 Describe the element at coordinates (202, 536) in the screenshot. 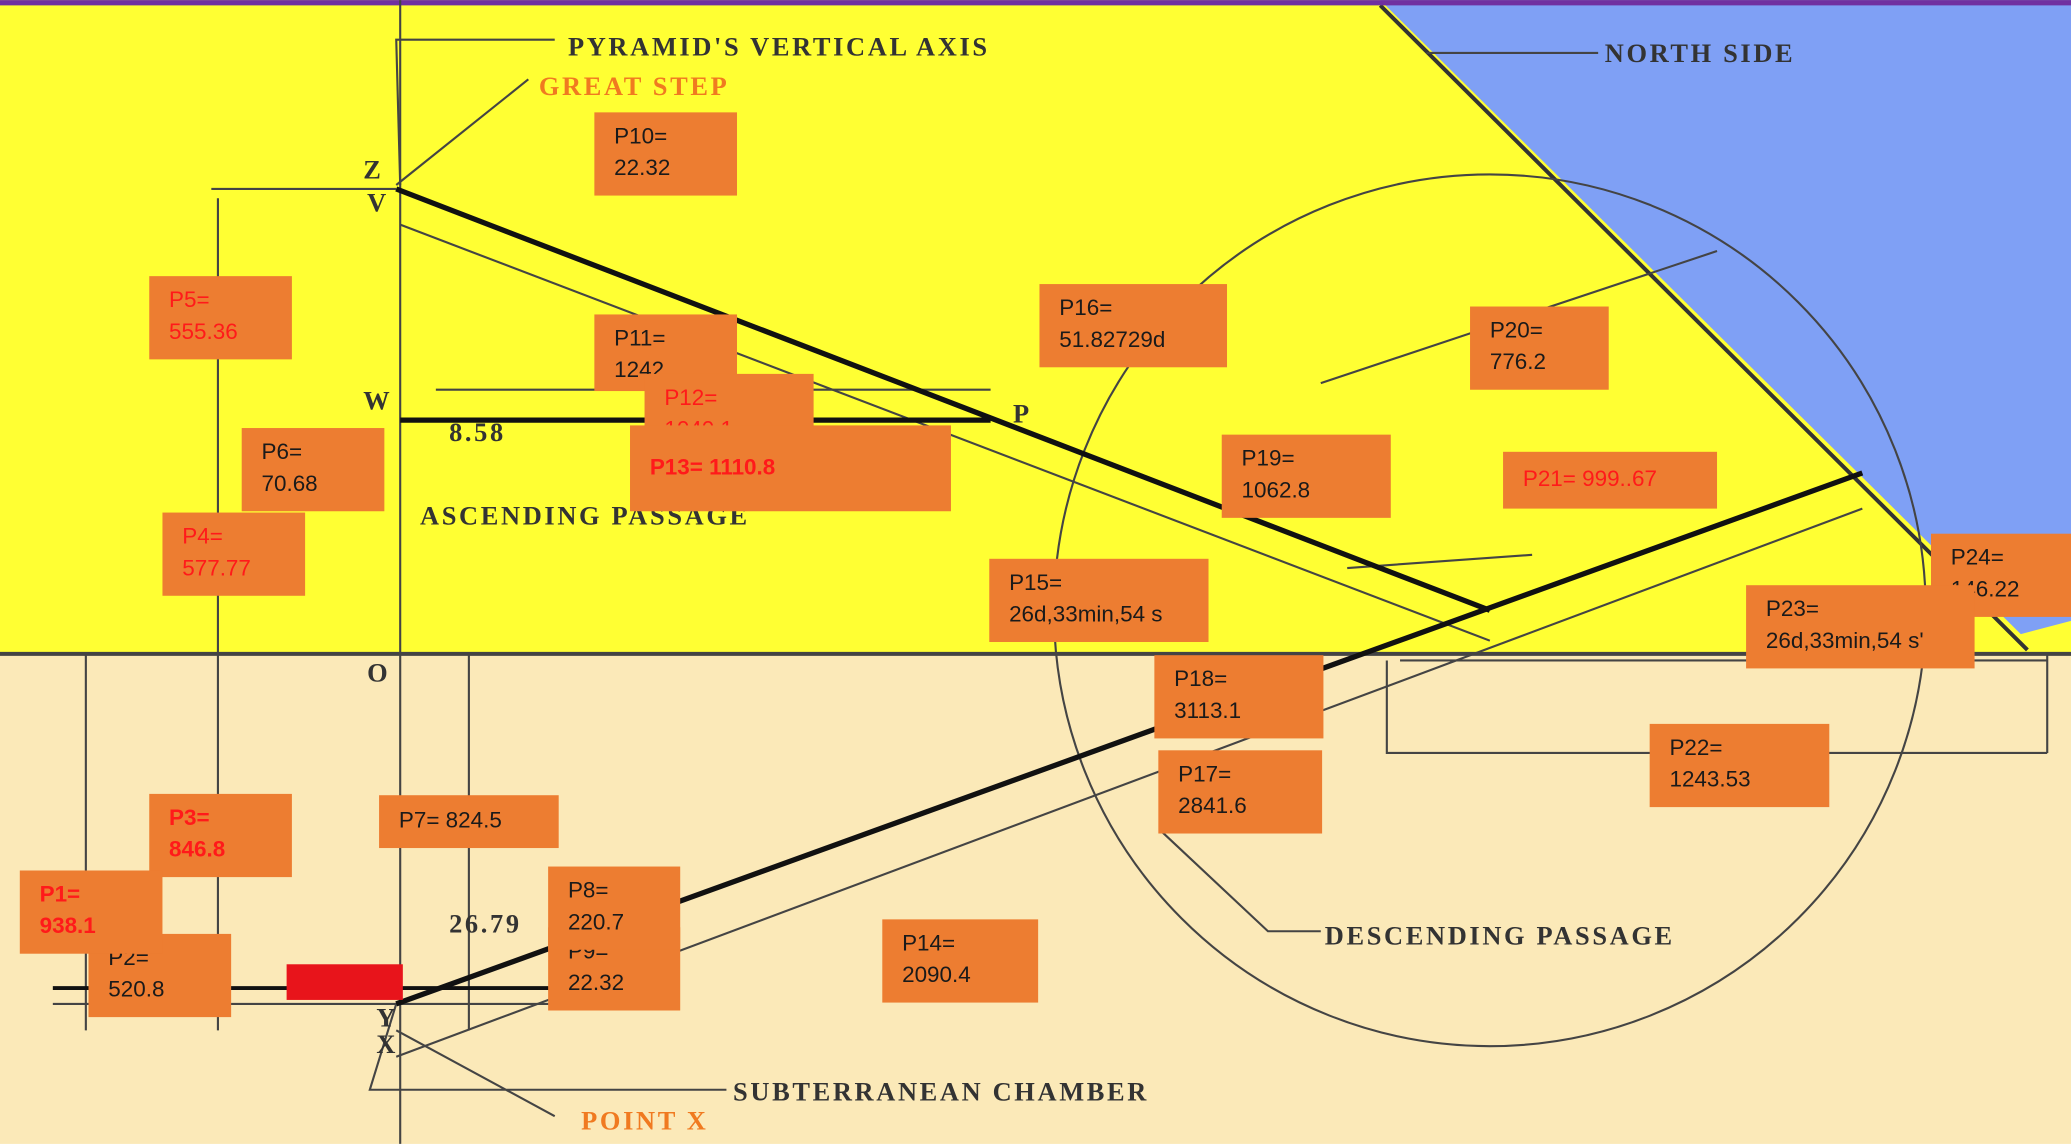

I see `box-text: P4=` at that location.